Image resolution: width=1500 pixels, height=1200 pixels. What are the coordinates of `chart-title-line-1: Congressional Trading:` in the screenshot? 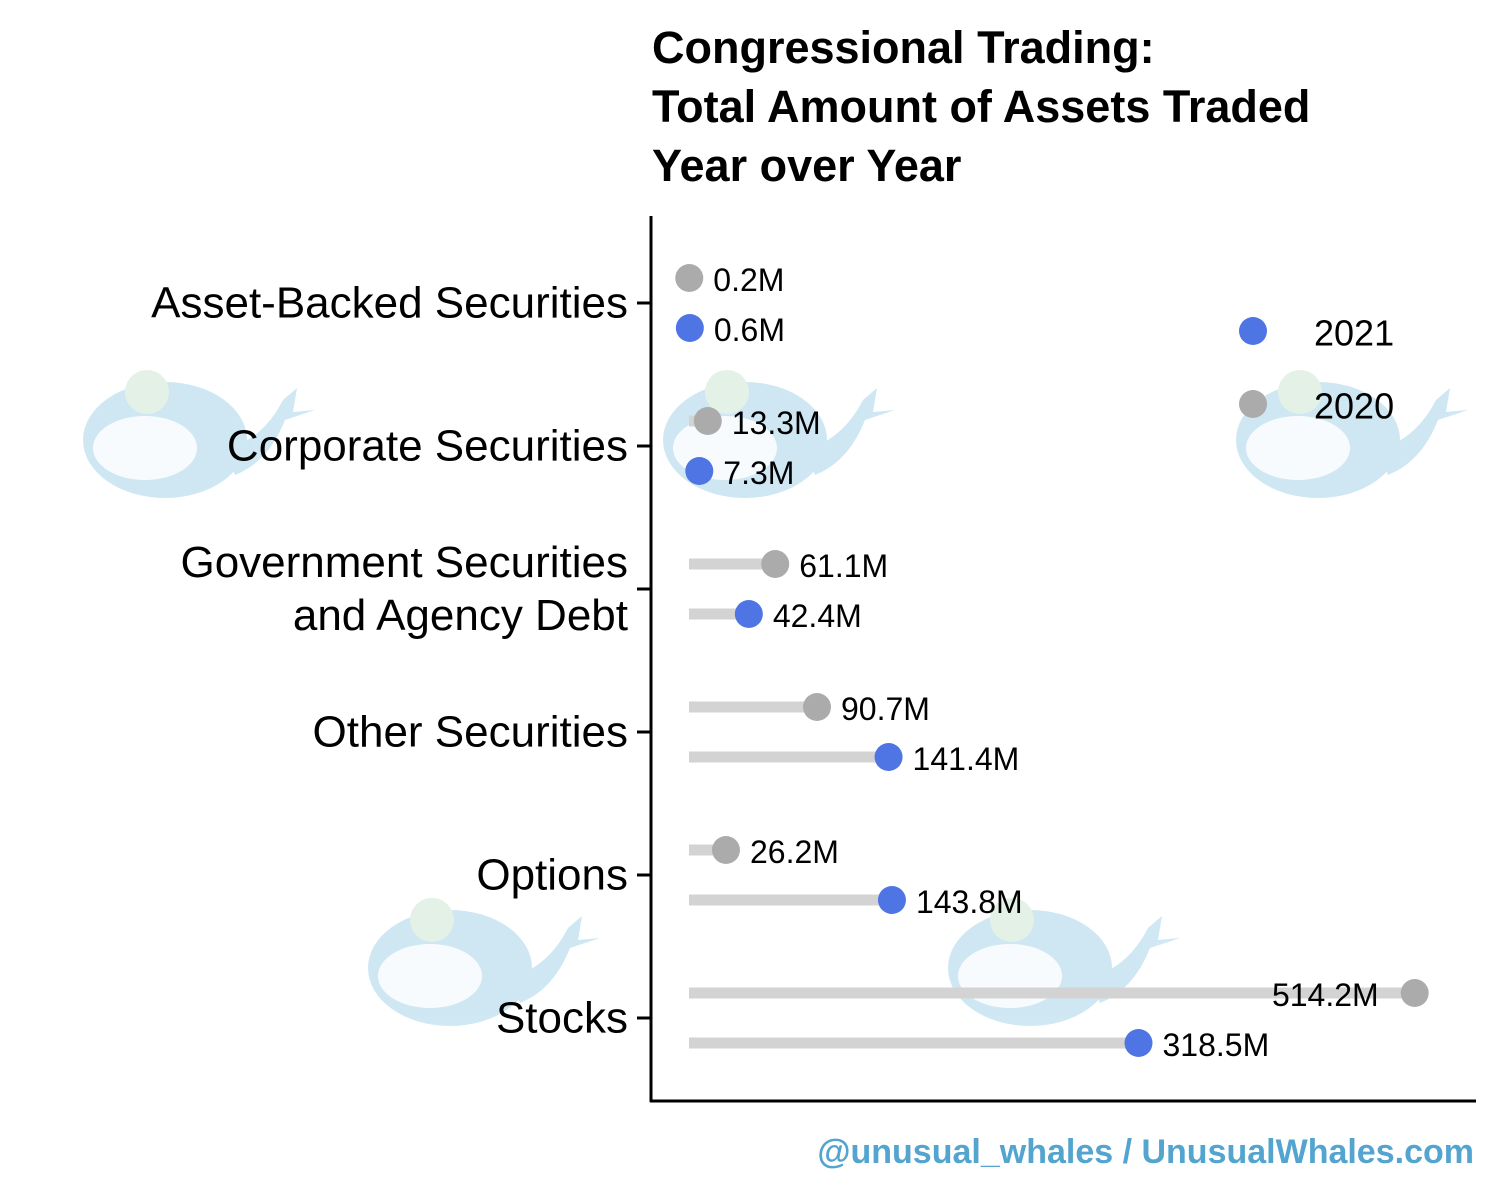 It's located at (903, 47).